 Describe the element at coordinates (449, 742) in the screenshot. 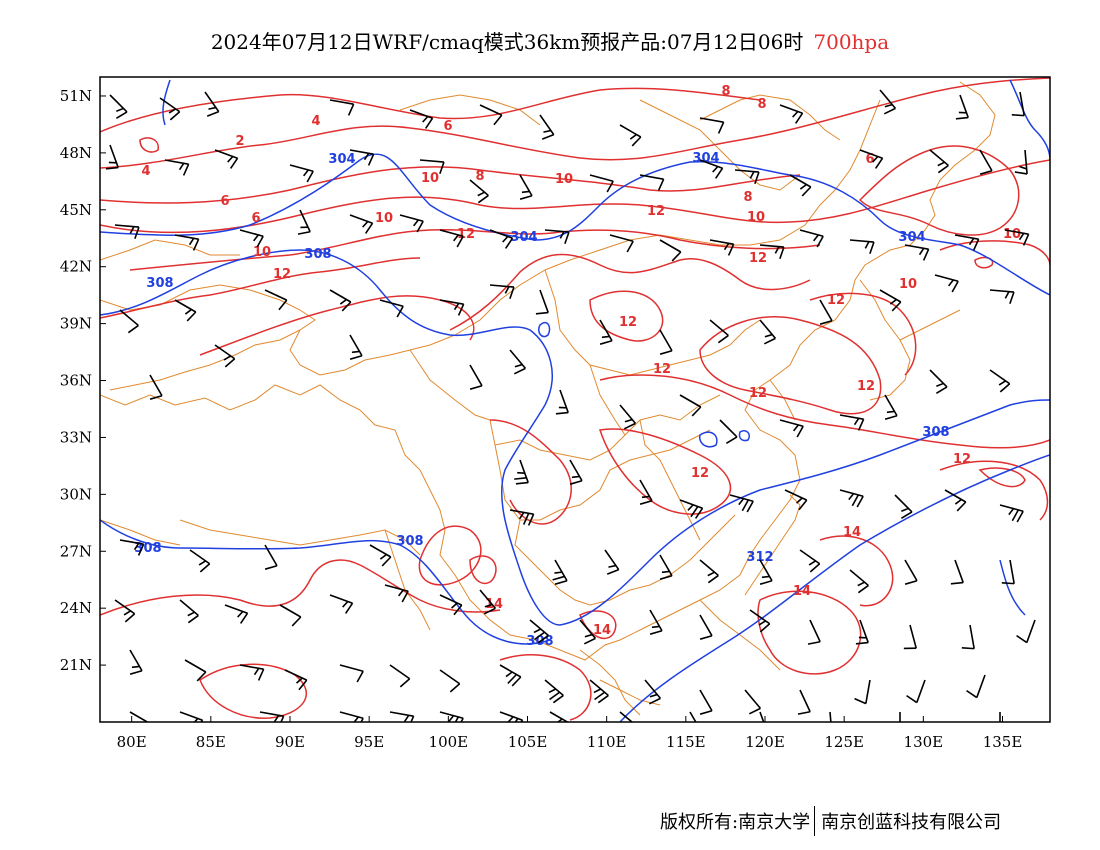

I see `x-tick-label: 100E` at that location.